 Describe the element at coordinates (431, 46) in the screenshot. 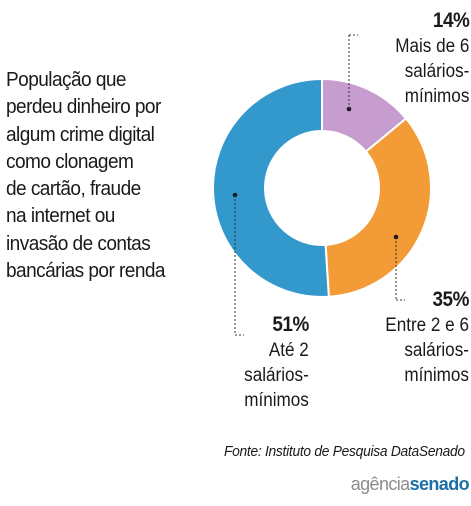

I see `slice-label-line: Mais de 6` at that location.